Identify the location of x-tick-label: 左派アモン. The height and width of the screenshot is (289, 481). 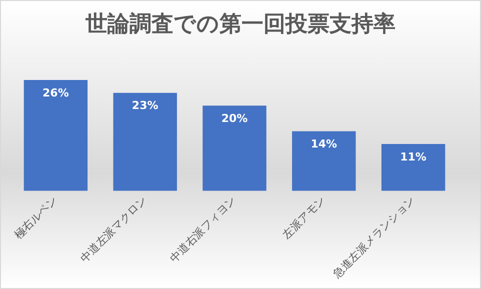
(304, 218).